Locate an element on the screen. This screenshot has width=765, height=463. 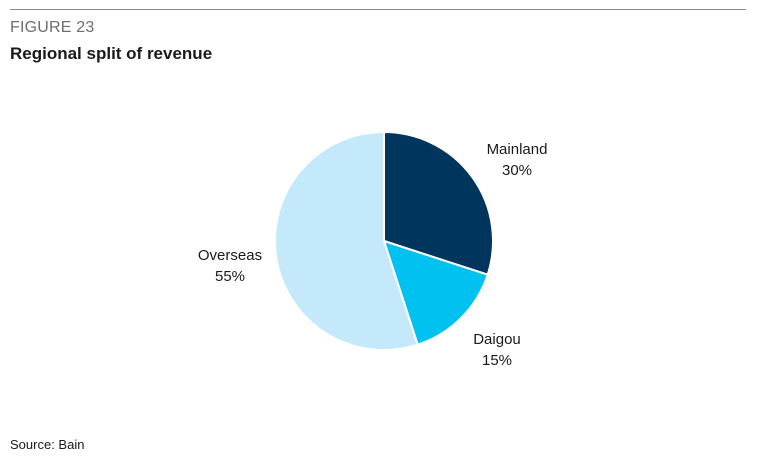
pie-slice-overseas is located at coordinates (346, 240).